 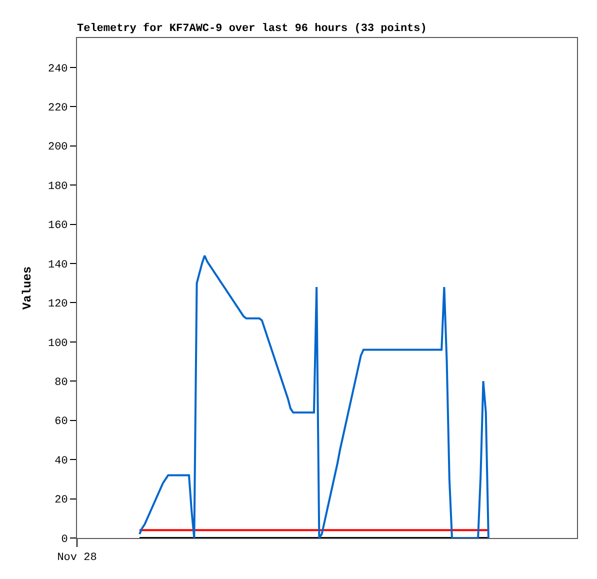 I want to click on y-tick-label: 20, so click(x=61, y=500).